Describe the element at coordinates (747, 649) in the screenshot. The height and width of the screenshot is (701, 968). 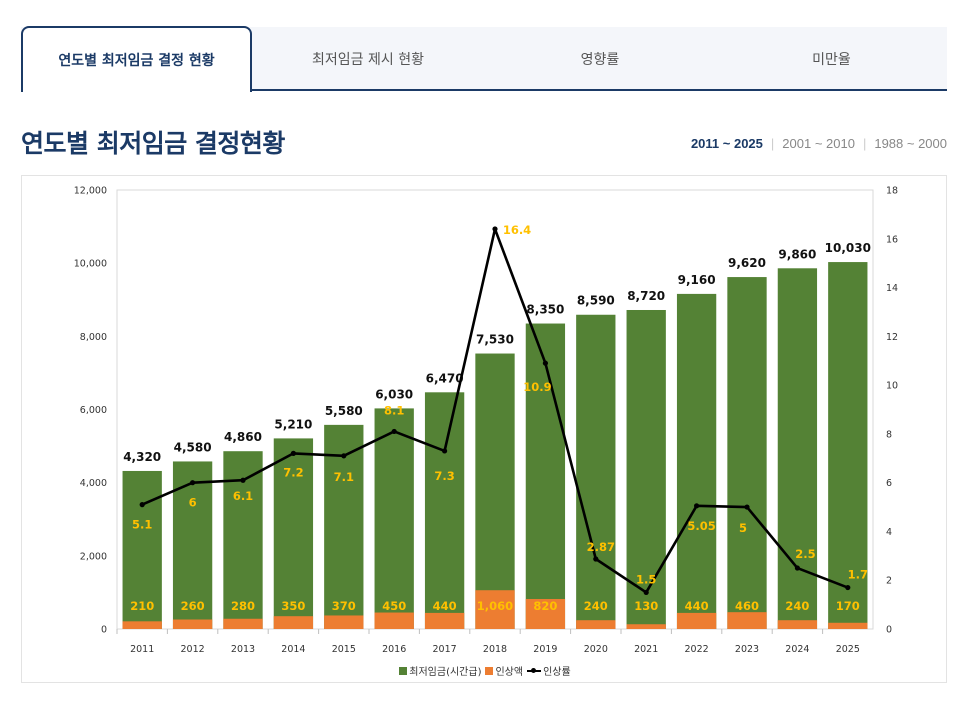
I see `x-tick-label: 2023` at that location.